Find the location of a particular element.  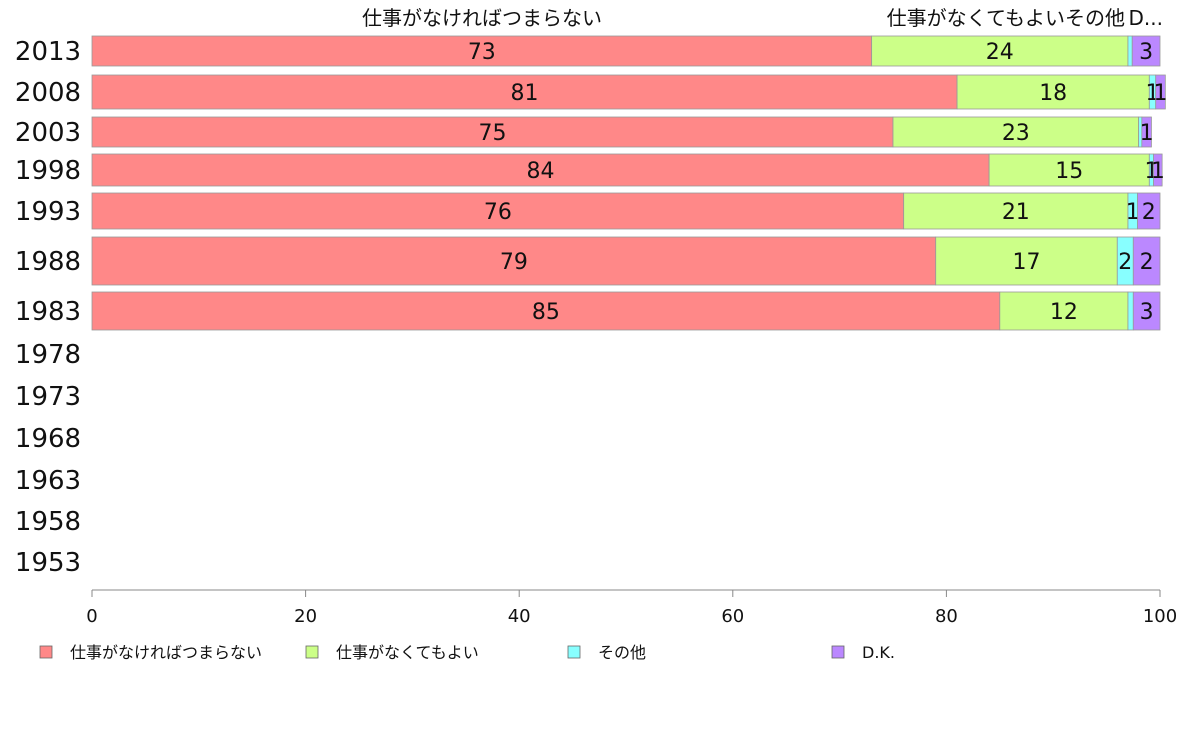

value-label: 24 is located at coordinates (1000, 52).